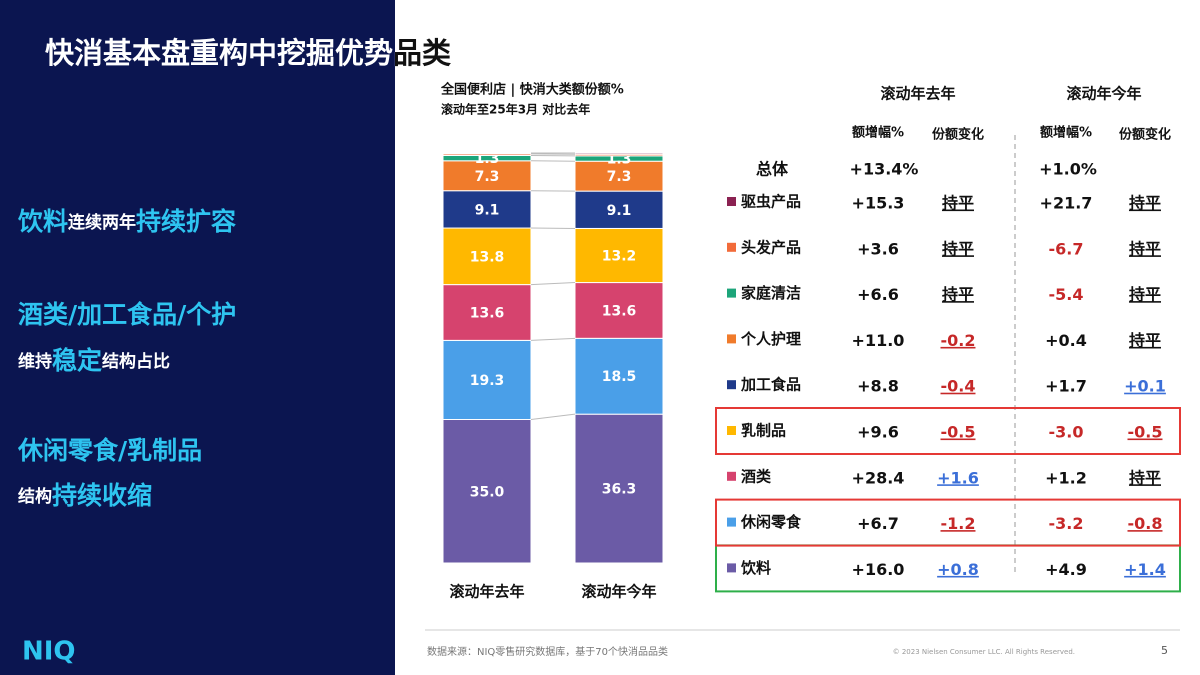  What do you see at coordinates (763, 431) in the screenshot?
I see `row-label: 乳制品` at bounding box center [763, 431].